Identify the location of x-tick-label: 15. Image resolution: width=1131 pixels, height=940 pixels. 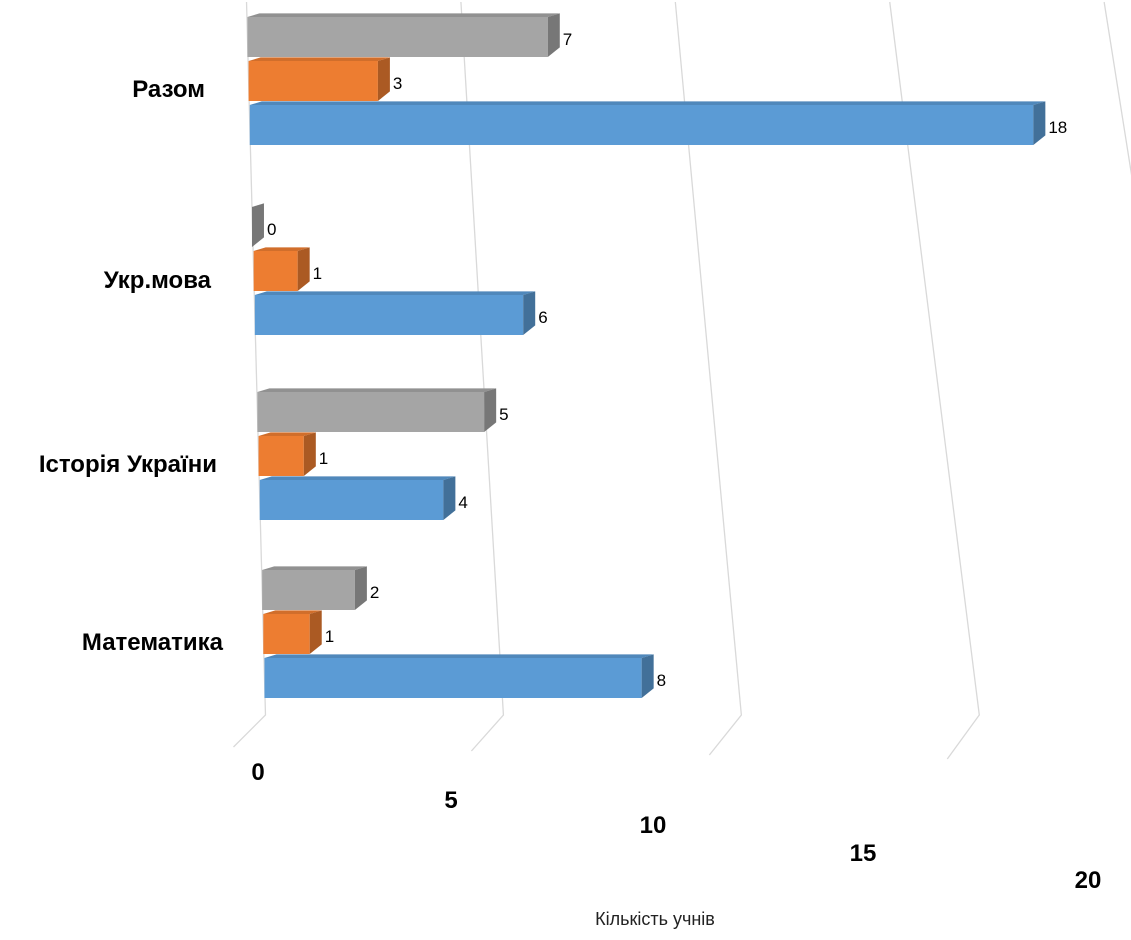
(863, 853).